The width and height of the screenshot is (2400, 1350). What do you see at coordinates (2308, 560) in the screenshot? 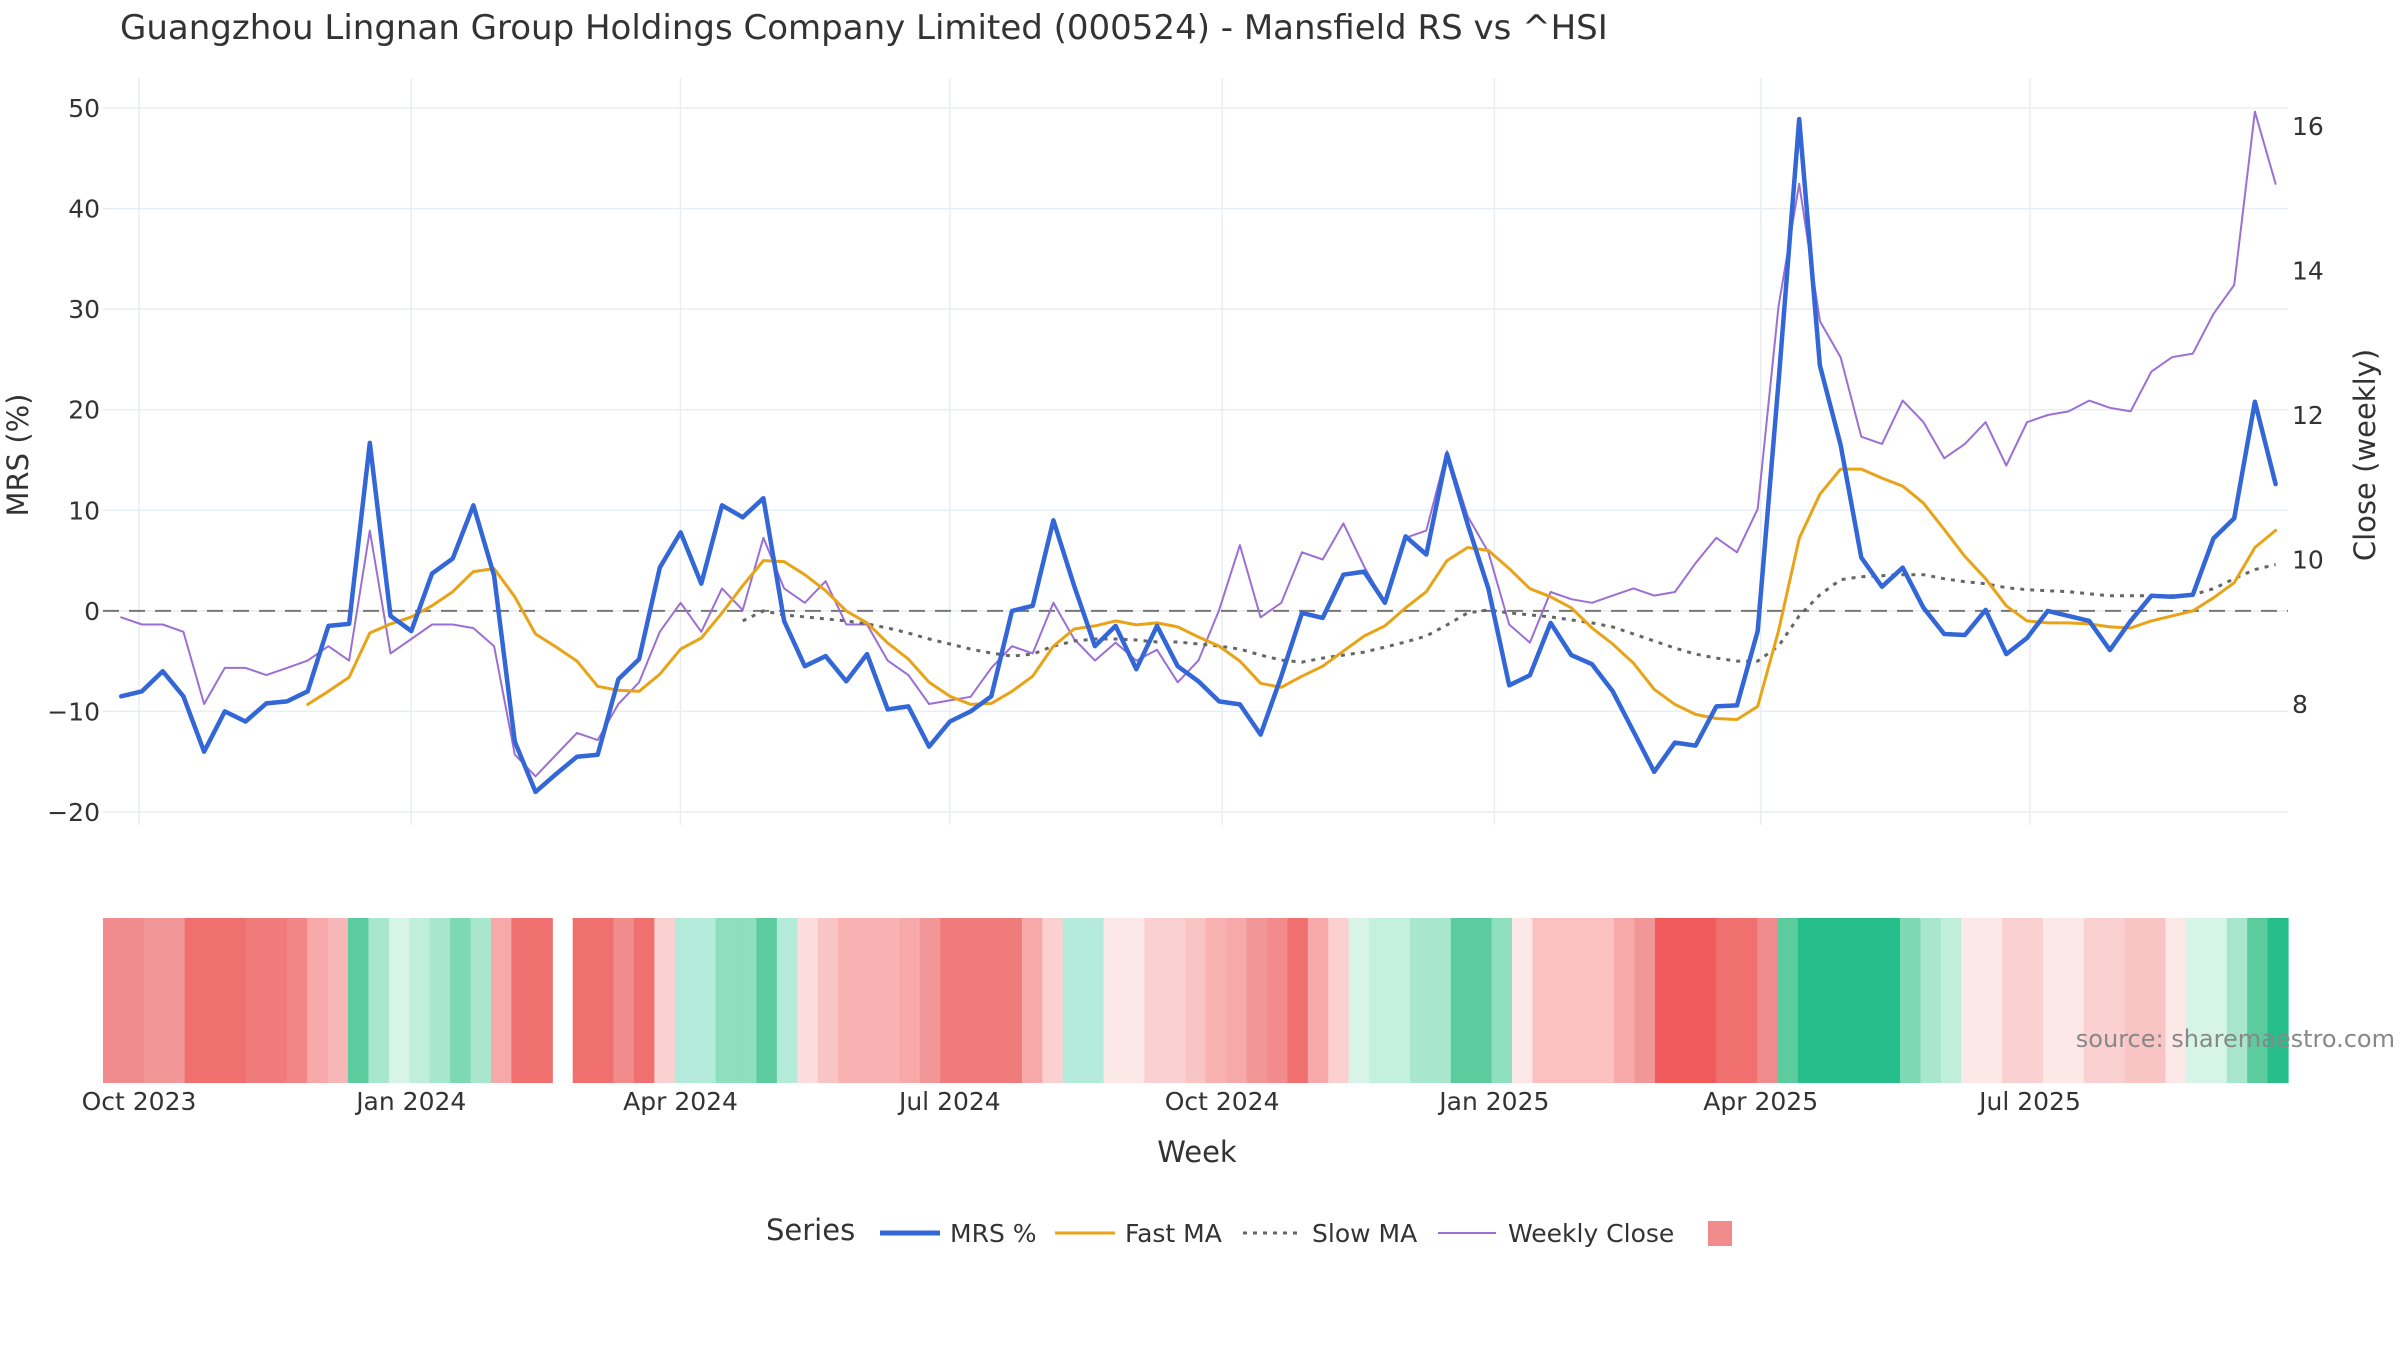
I see `y-right-tick-label: 10` at bounding box center [2308, 560].